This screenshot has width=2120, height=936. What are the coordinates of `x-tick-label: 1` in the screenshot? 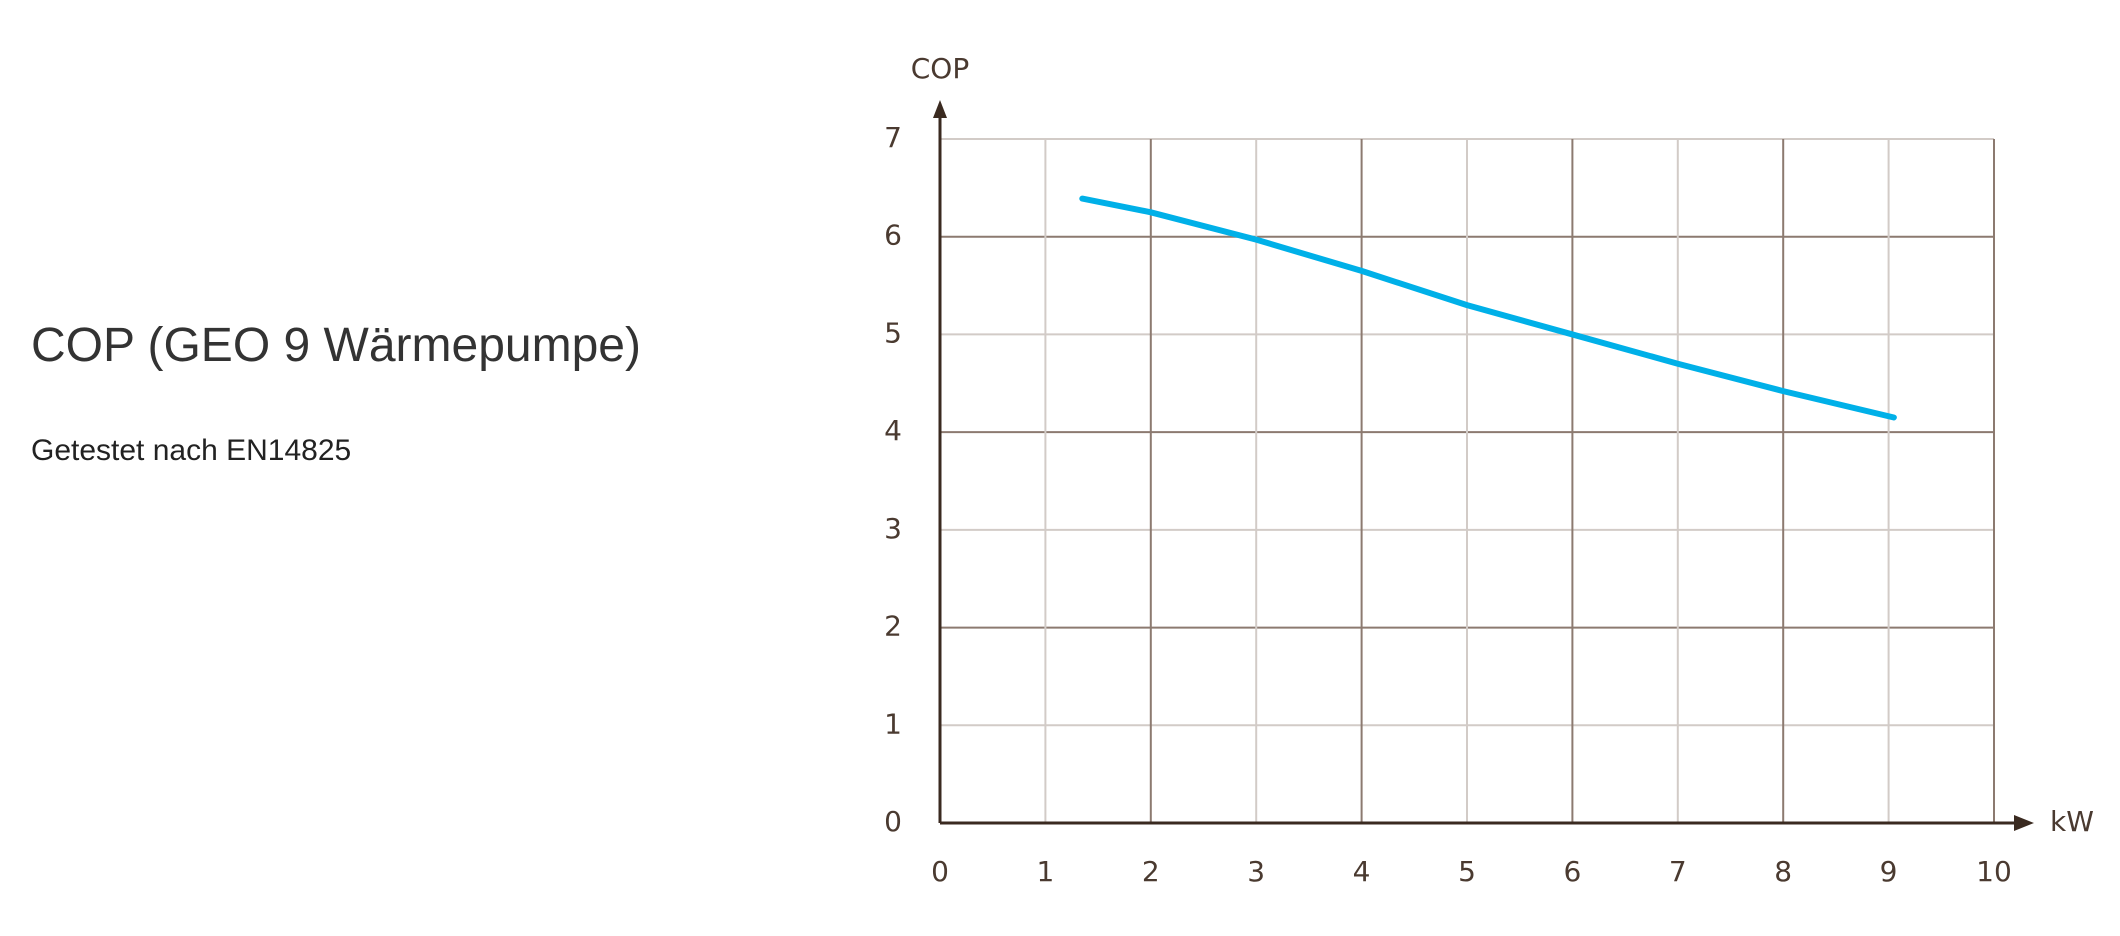 It's located at (1045, 871).